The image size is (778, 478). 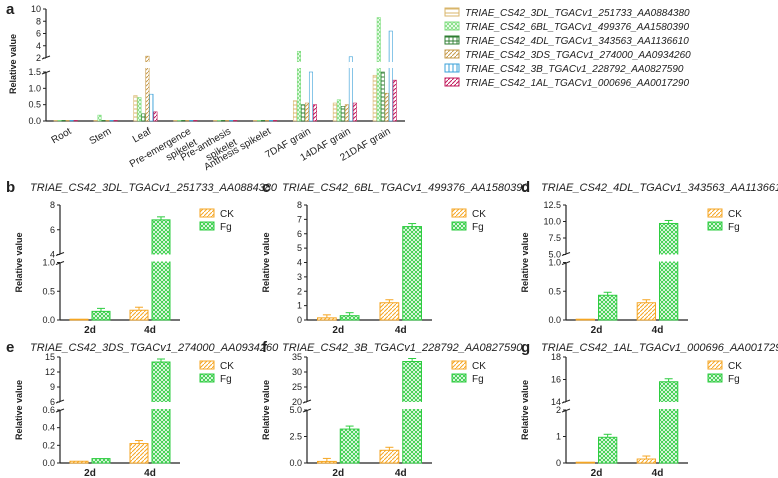 What do you see at coordinates (139, 453) in the screenshot?
I see `panel-e-bar-ck-4d` at bounding box center [139, 453].